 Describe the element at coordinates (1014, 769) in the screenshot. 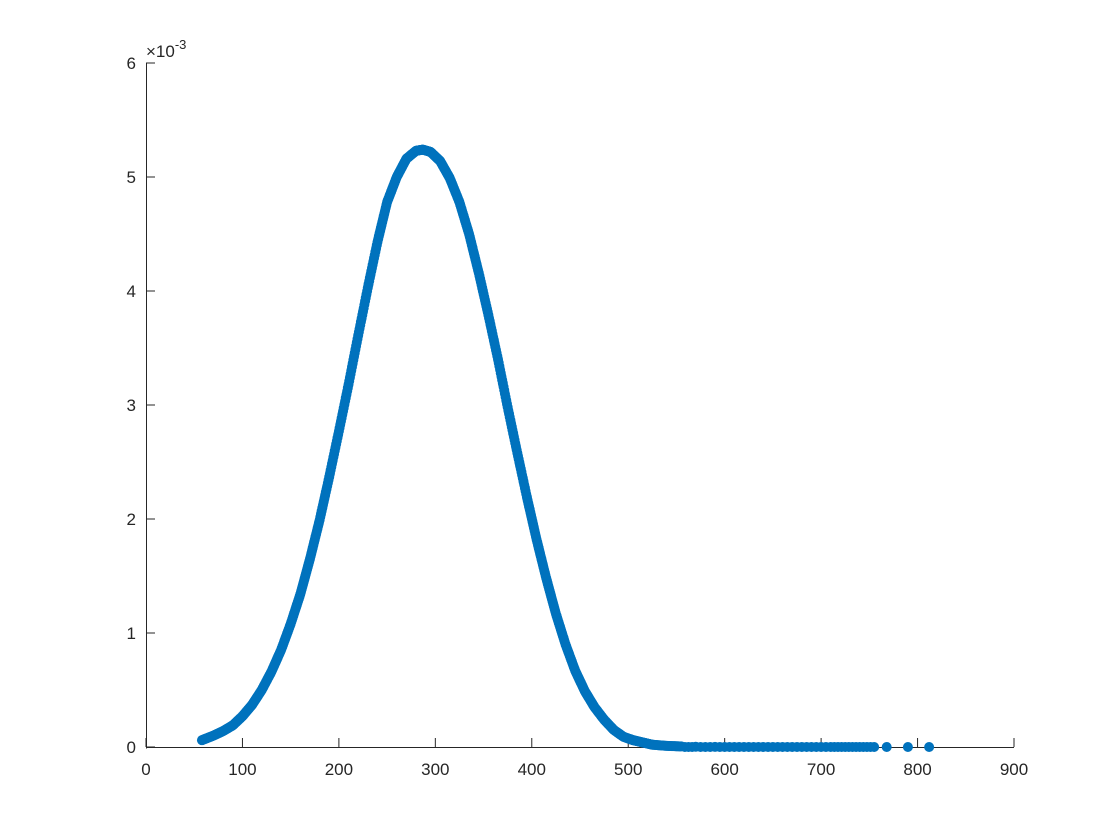

I see `x-tick-label: 900` at that location.